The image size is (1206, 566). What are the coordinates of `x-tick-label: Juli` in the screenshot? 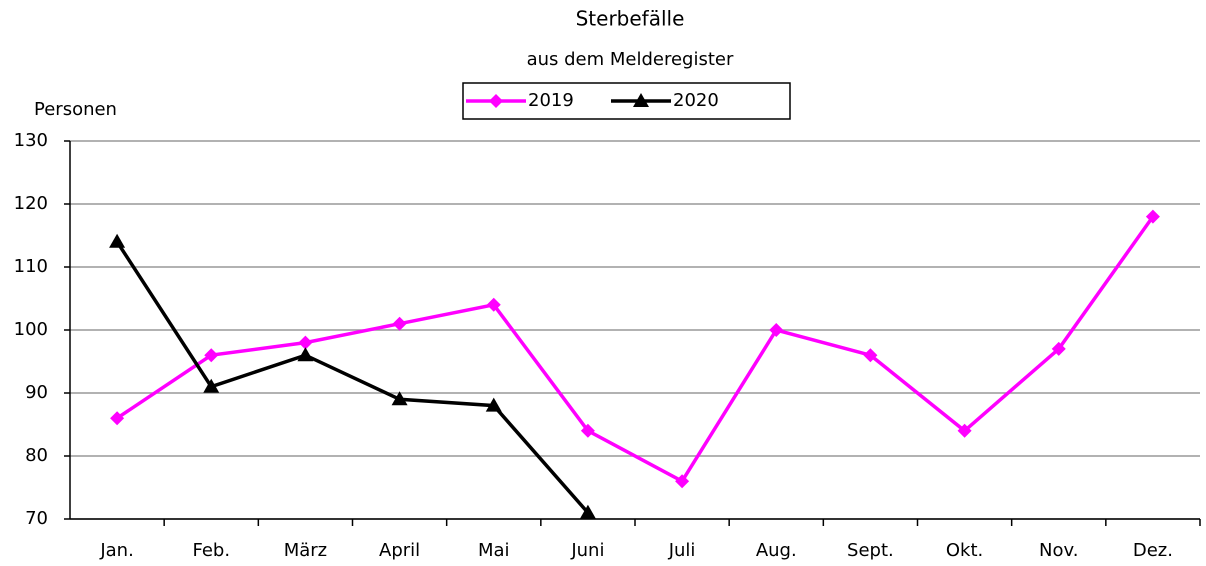 It's located at (682, 550).